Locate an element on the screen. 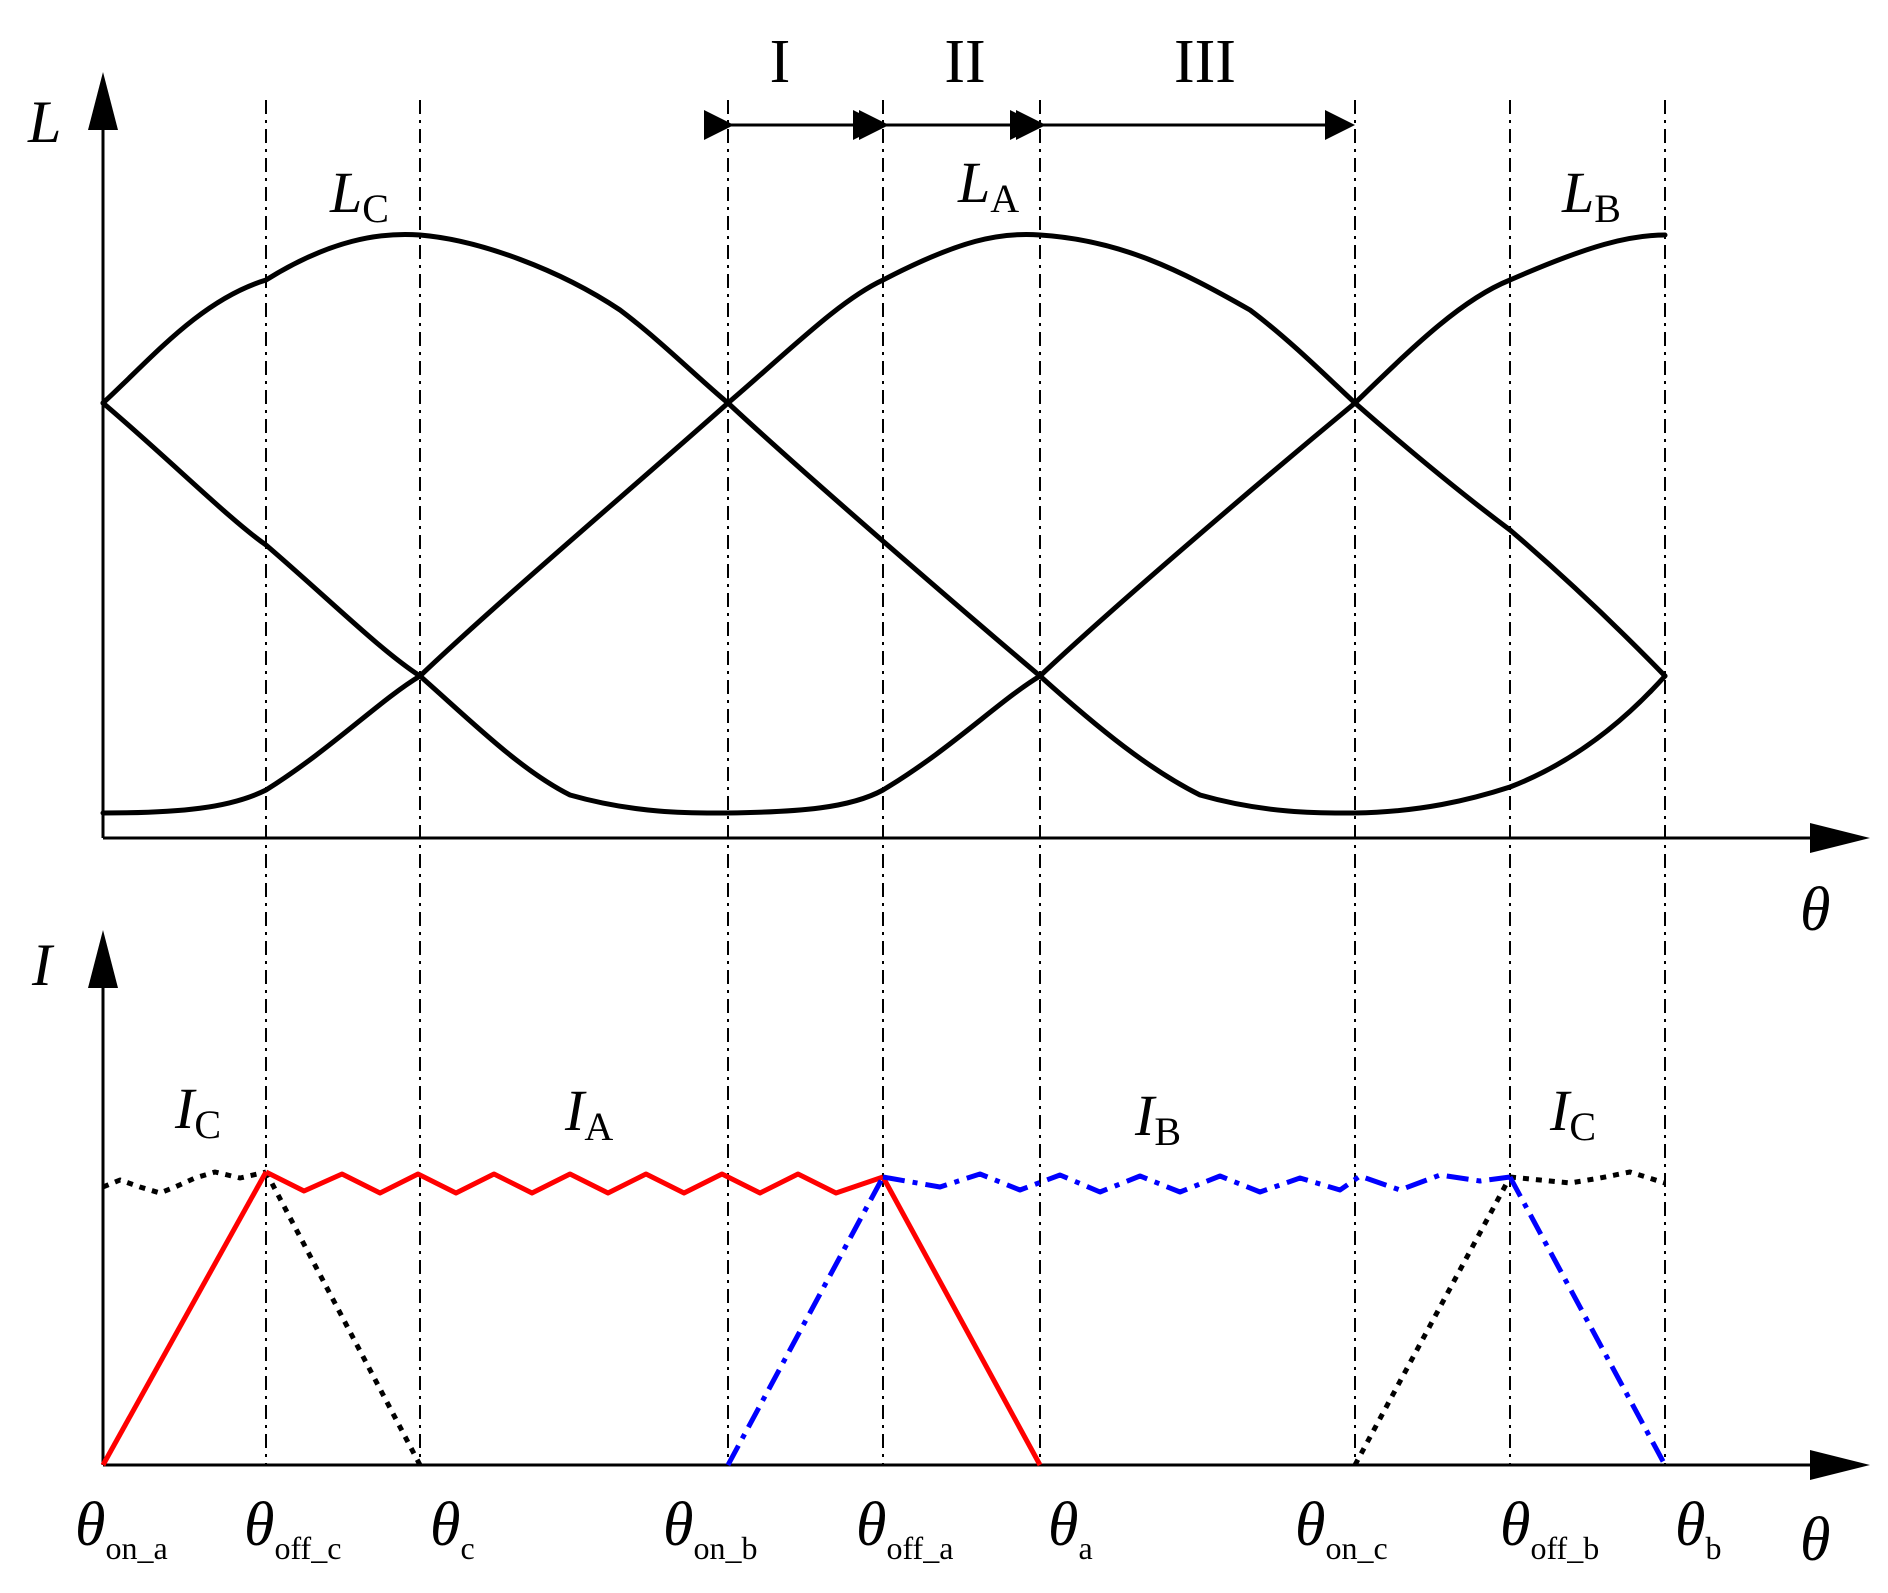  phase-c-plateau-end is located at coordinates (1587, 1177).